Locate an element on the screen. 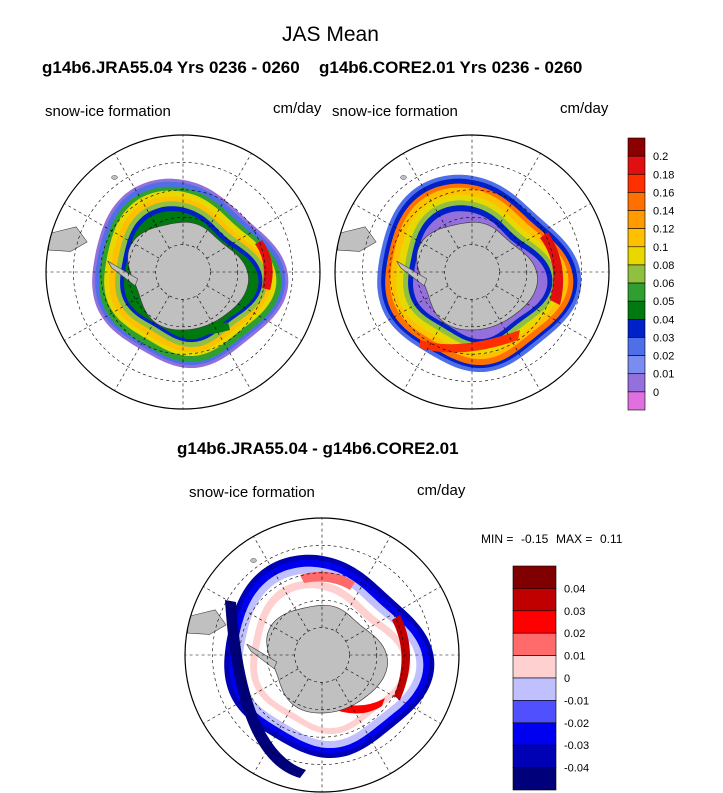 Image resolution: width=723 pixels, height=793 pixels. panel1-units-label: cm/day is located at coordinates (297, 108).